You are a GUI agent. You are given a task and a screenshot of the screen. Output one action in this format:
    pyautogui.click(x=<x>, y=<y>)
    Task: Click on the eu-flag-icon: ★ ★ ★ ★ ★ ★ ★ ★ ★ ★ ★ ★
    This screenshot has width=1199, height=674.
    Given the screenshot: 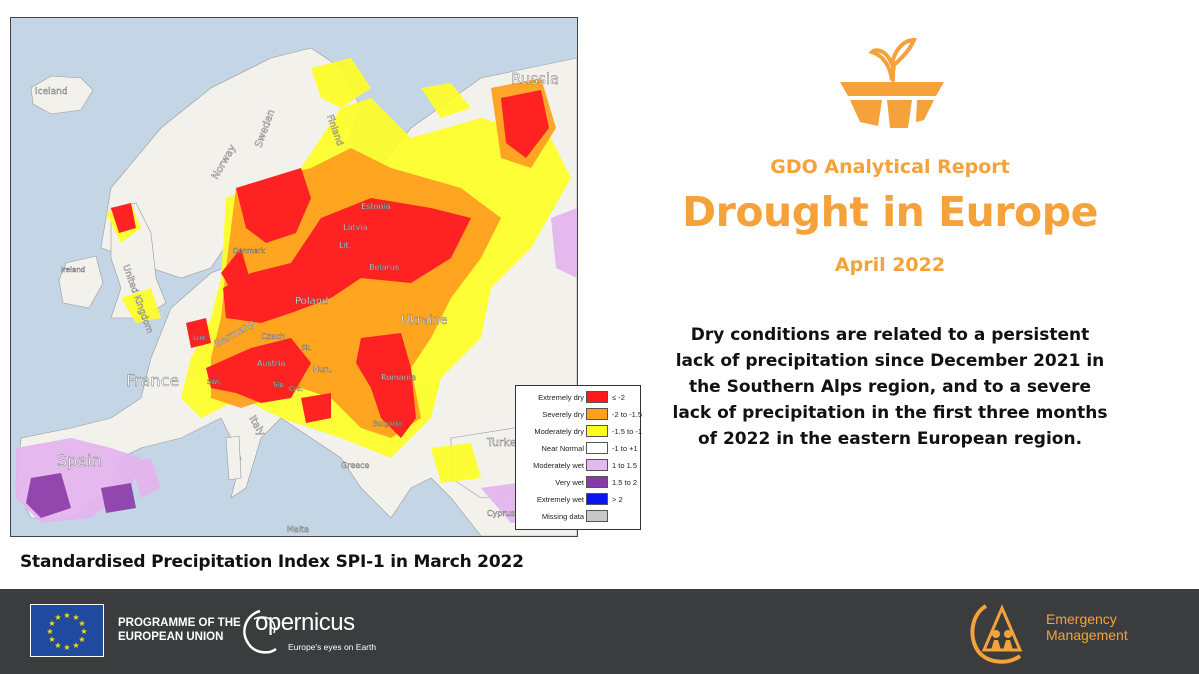 What is the action you would take?
    pyautogui.click(x=67, y=630)
    